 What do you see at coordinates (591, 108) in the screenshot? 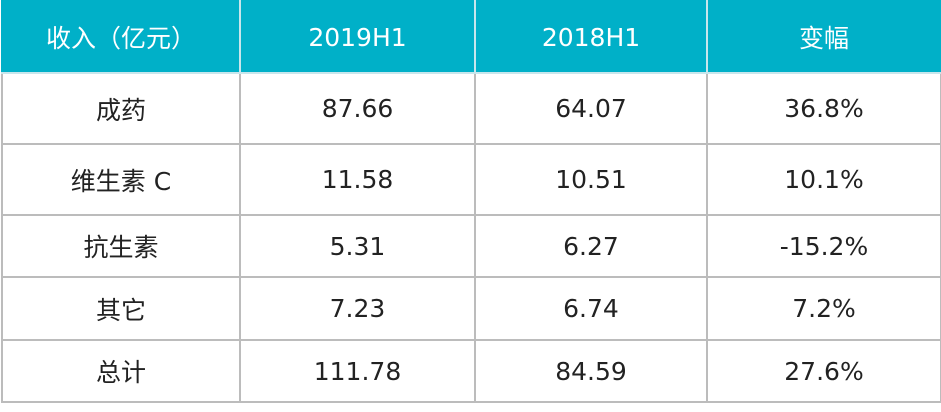
I see `cell-2018h1: 64.07` at bounding box center [591, 108].